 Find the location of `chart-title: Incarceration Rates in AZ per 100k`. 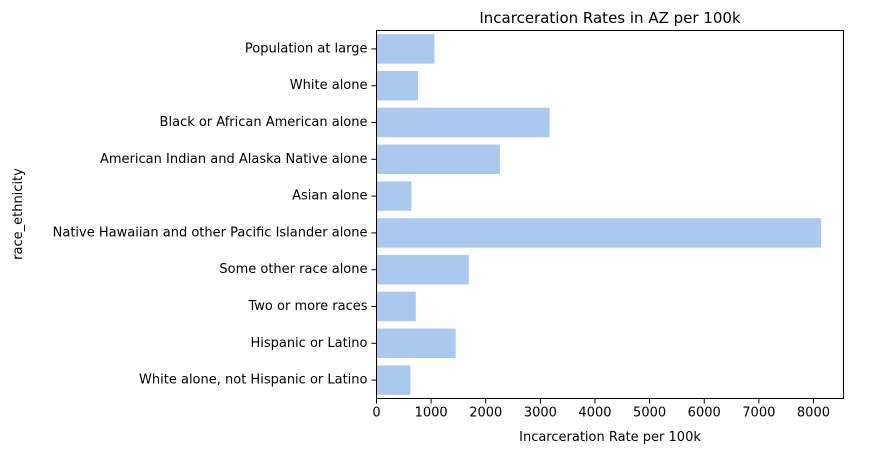

chart-title: Incarceration Rates in AZ per 100k is located at coordinates (610, 18).